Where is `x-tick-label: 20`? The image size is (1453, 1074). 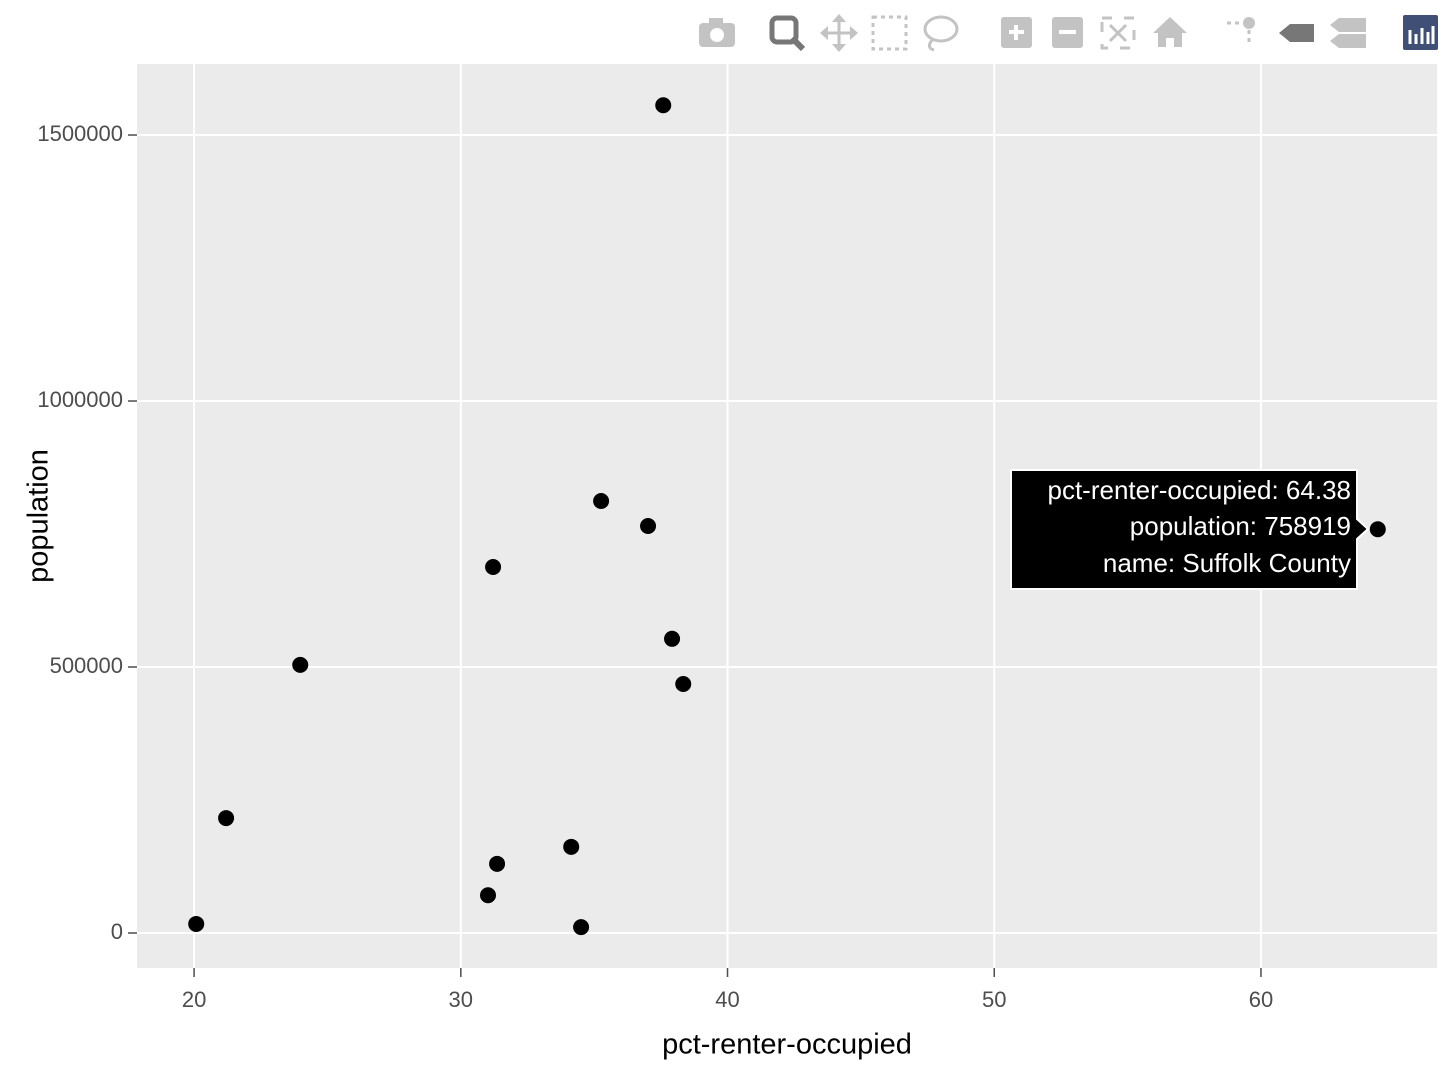
x-tick-label: 20 is located at coordinates (194, 999).